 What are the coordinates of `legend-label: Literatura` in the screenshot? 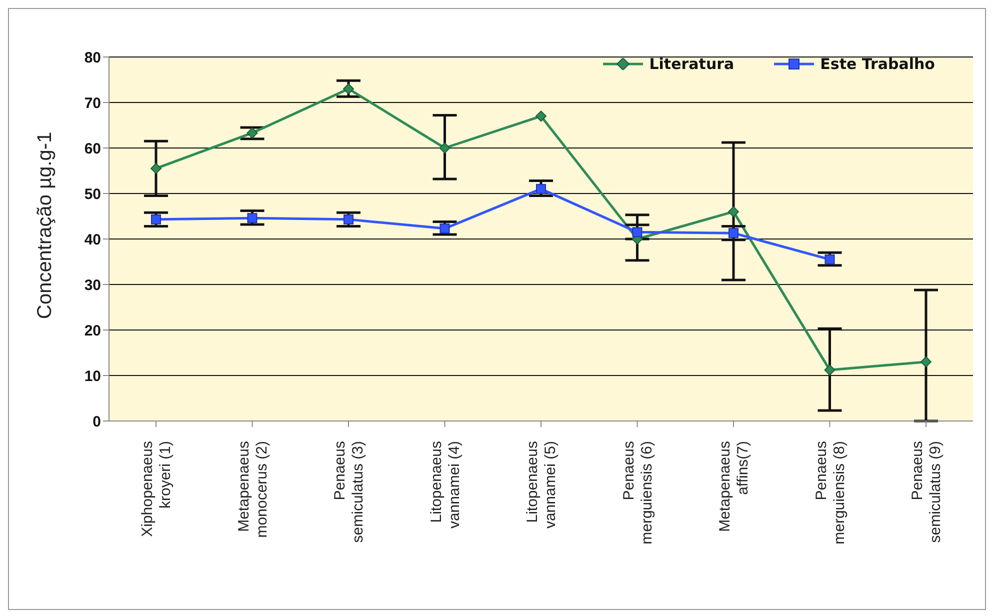 It's located at (691, 64).